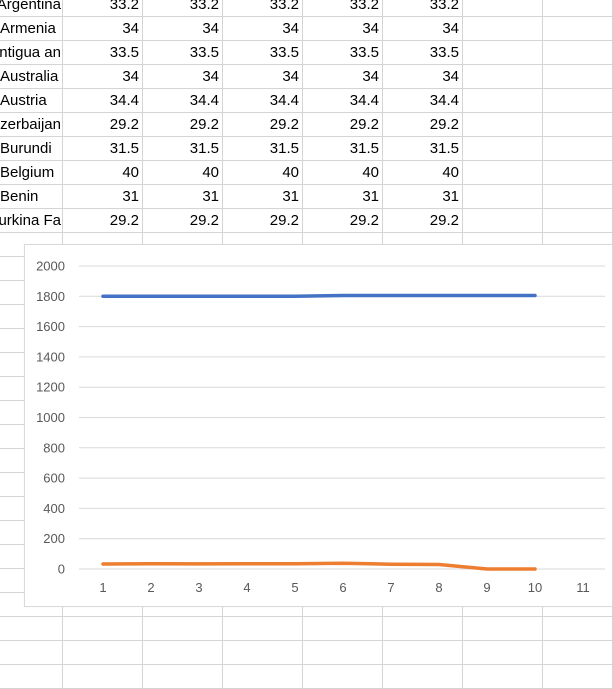 Image resolution: width=613 pixels, height=689 pixels. I want to click on country-cell: Azerbaijan, so click(31, 124).